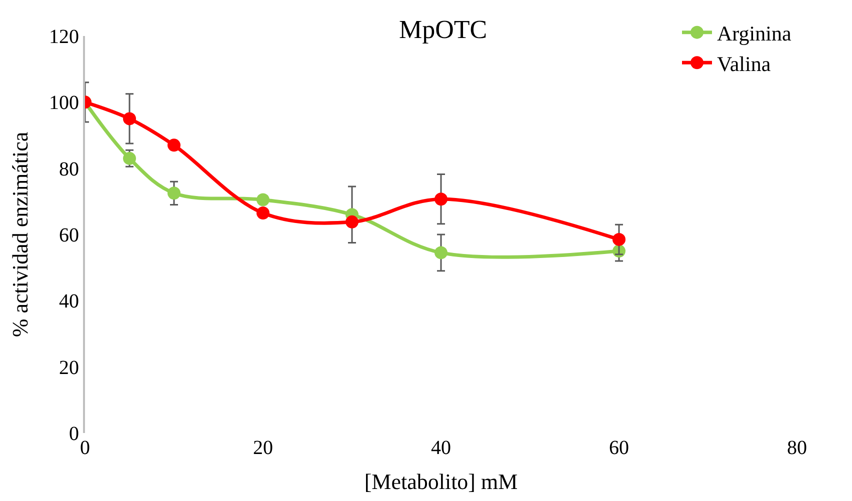  Describe the element at coordinates (443, 29) in the screenshot. I see `chart-title: MpOTC` at that location.